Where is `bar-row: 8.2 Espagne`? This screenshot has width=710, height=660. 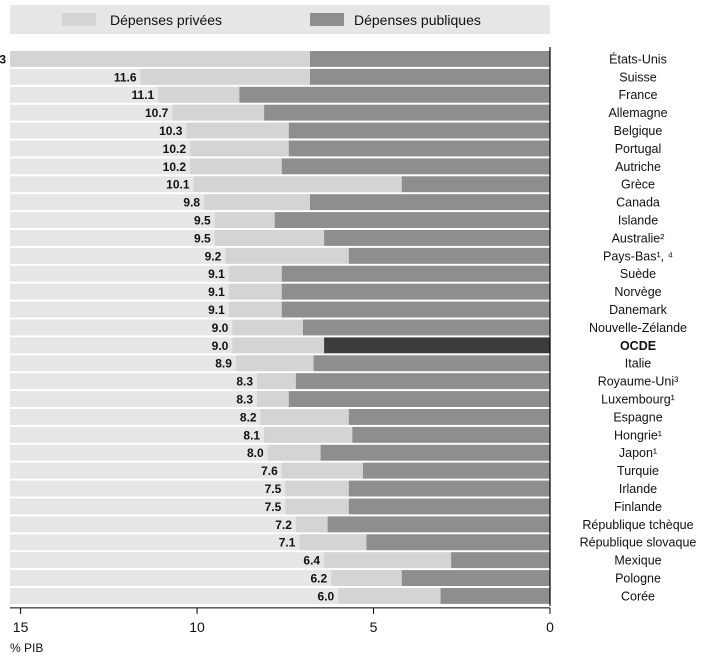 bar-row: 8.2 Espagne is located at coordinates (336, 417).